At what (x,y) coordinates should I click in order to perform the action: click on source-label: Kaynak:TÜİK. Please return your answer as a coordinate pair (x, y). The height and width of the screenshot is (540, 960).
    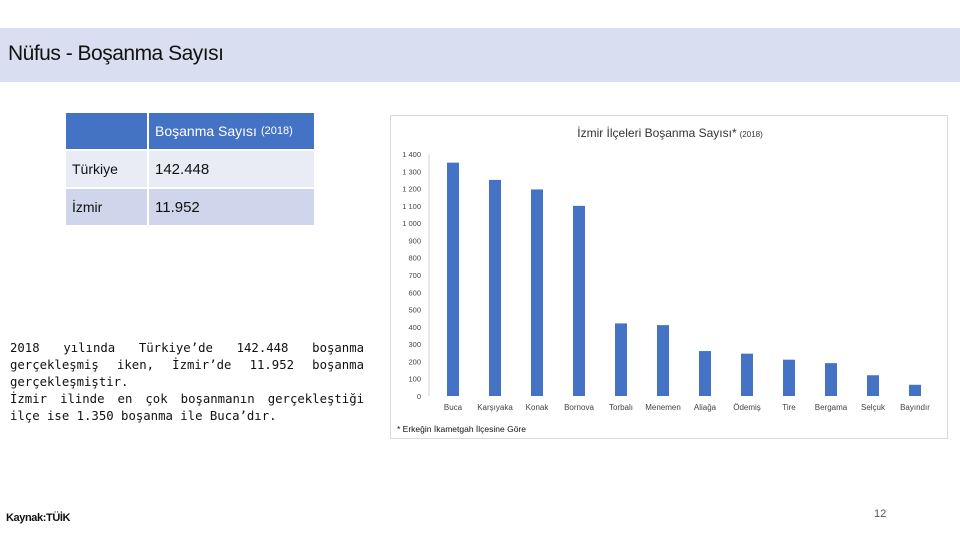
    Looking at the image, I should click on (38, 518).